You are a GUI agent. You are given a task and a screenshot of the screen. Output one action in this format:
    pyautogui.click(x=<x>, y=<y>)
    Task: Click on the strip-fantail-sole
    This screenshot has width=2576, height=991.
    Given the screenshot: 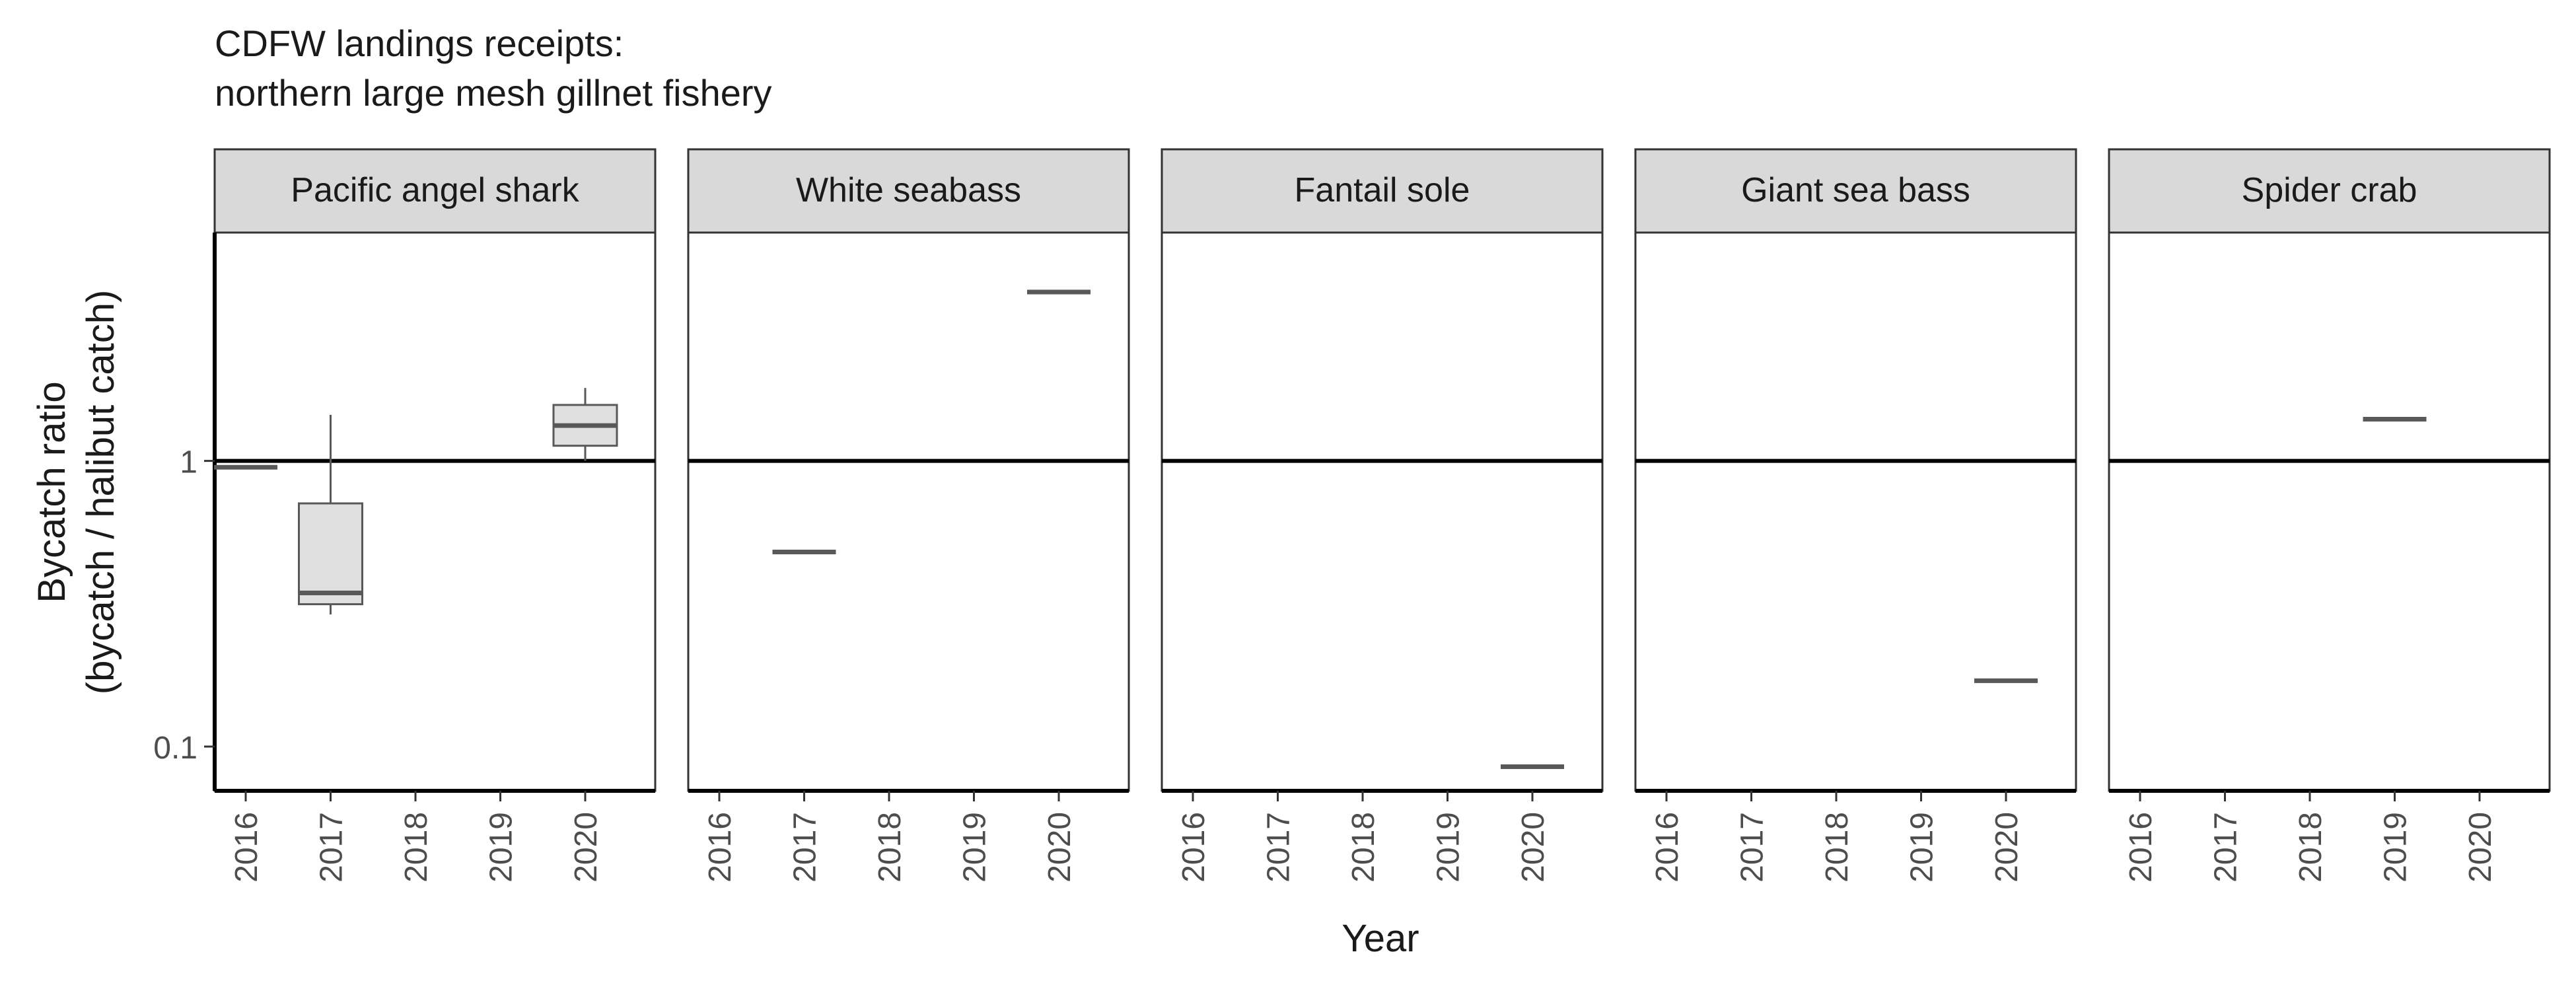 What is the action you would take?
    pyautogui.click(x=1382, y=191)
    